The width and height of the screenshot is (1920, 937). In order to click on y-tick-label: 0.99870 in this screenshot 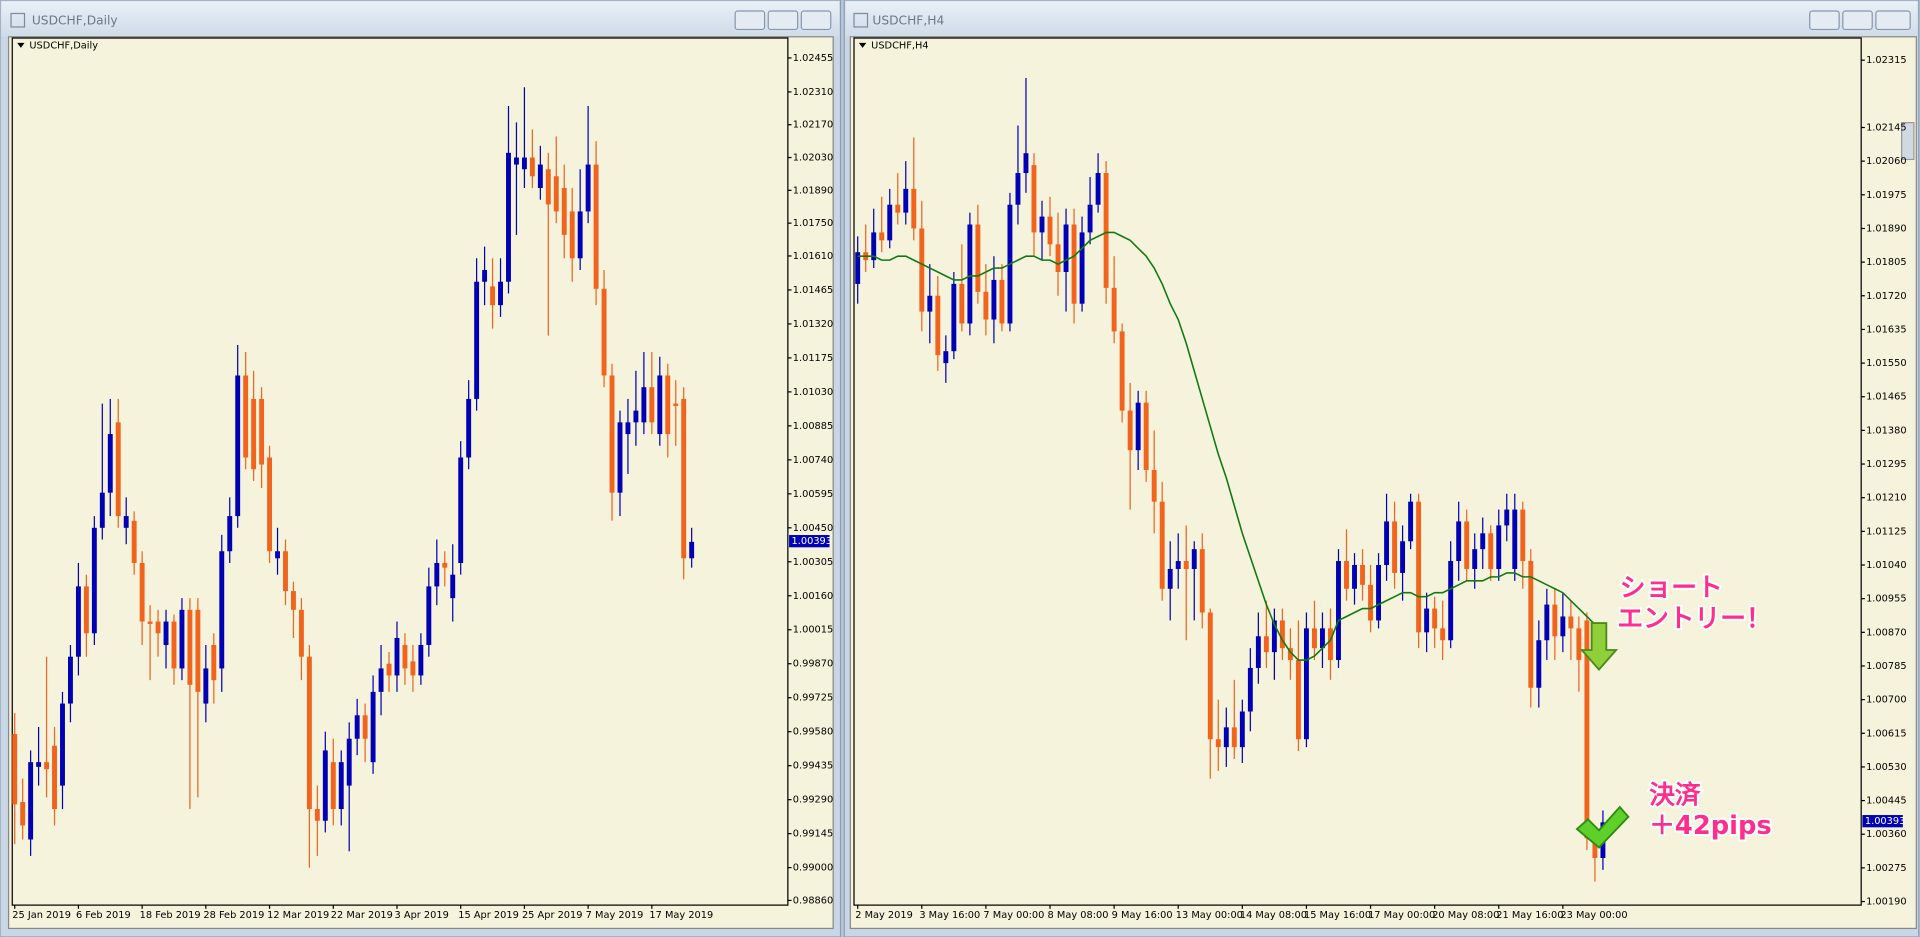, I will do `click(813, 664)`.